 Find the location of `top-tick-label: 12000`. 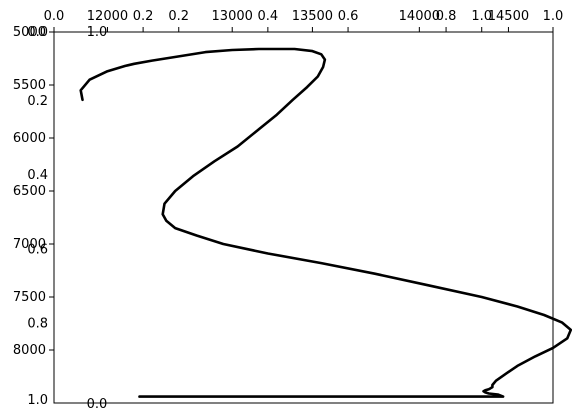

top-tick-label: 12000 is located at coordinates (107, 16).